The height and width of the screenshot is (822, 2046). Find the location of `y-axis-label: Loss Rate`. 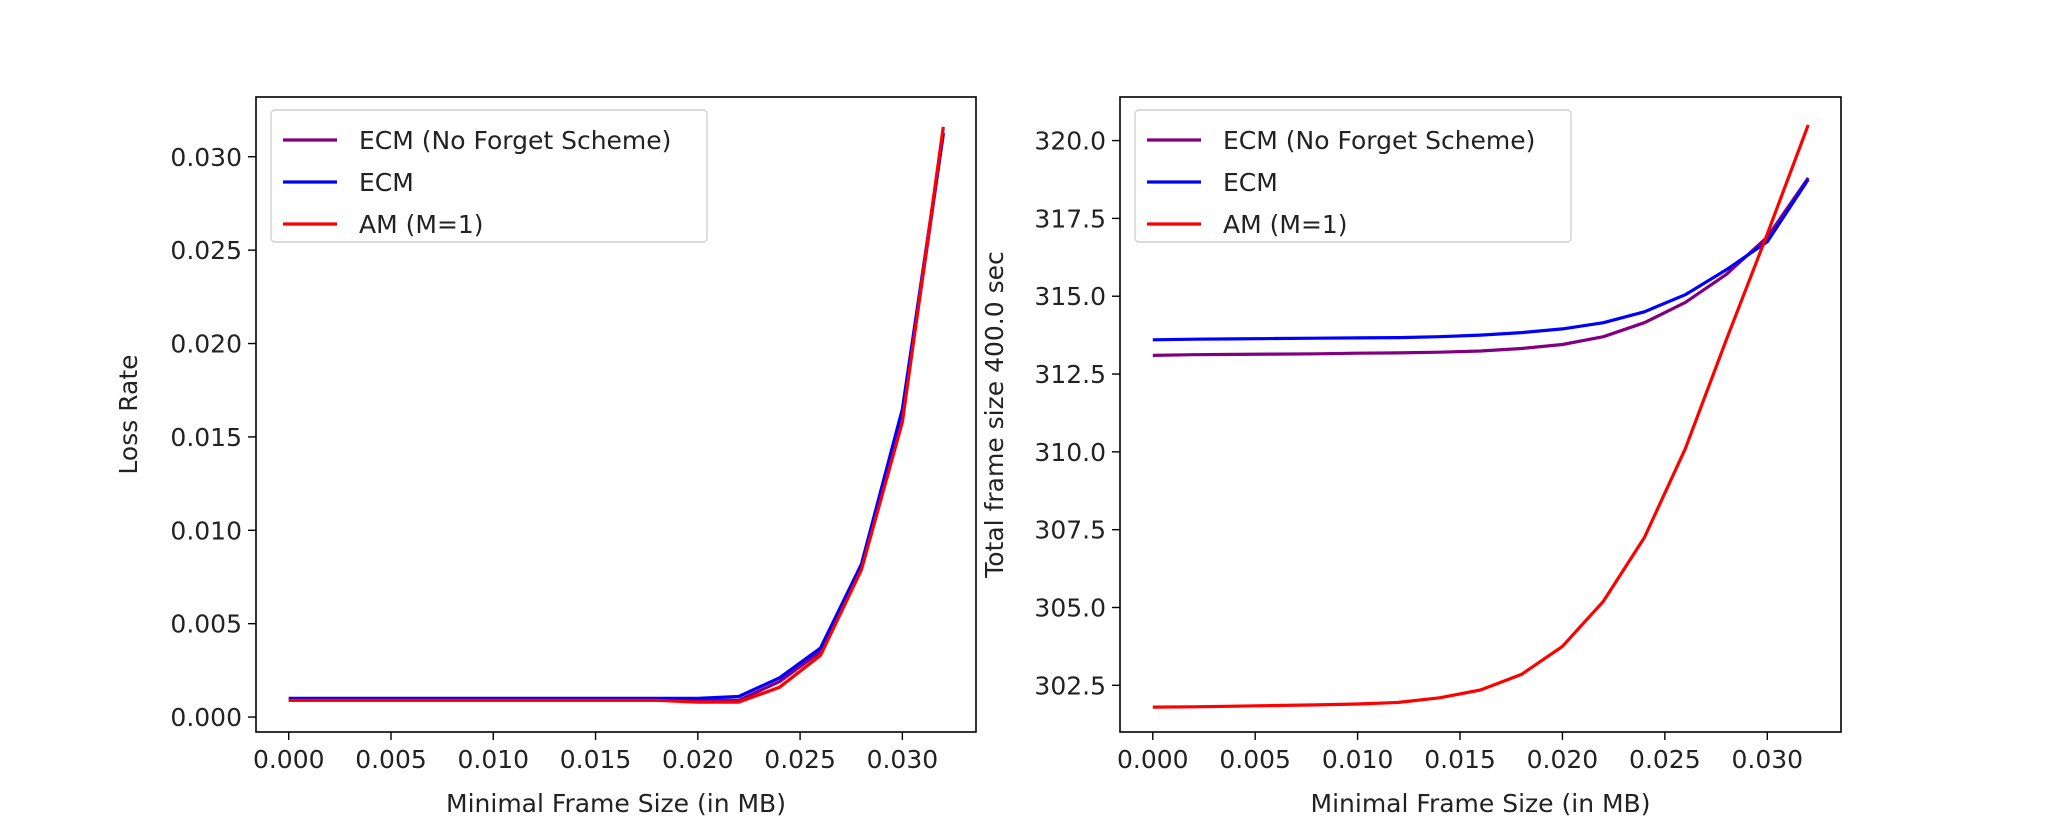

y-axis-label: Loss Rate is located at coordinates (128, 414).